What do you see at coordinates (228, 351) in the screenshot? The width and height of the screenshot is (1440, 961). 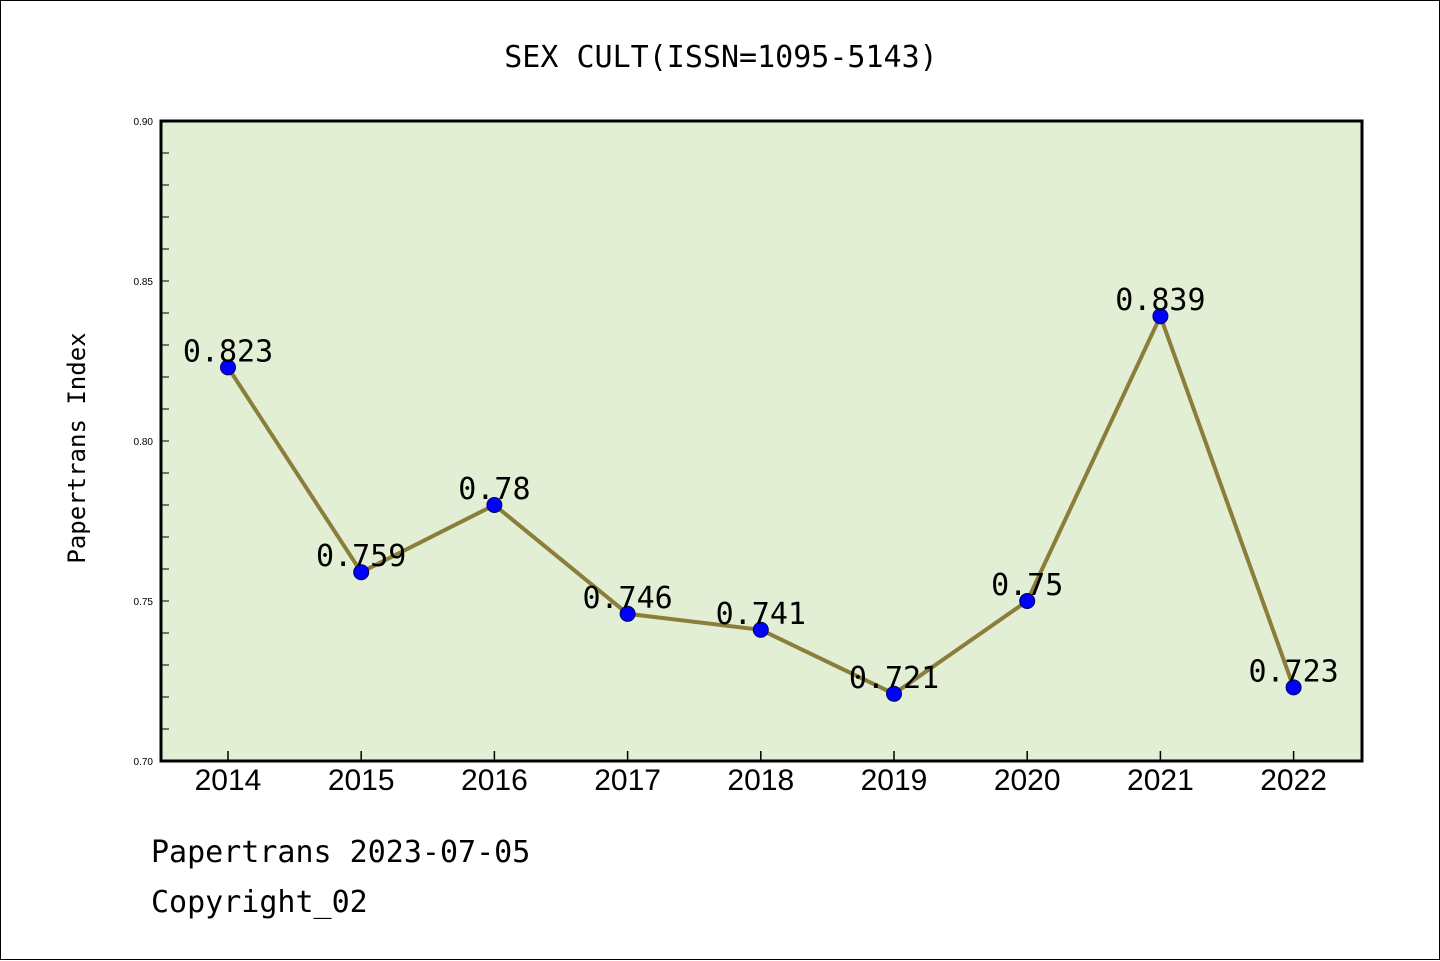 I see `data-label-2014: 0.823` at bounding box center [228, 351].